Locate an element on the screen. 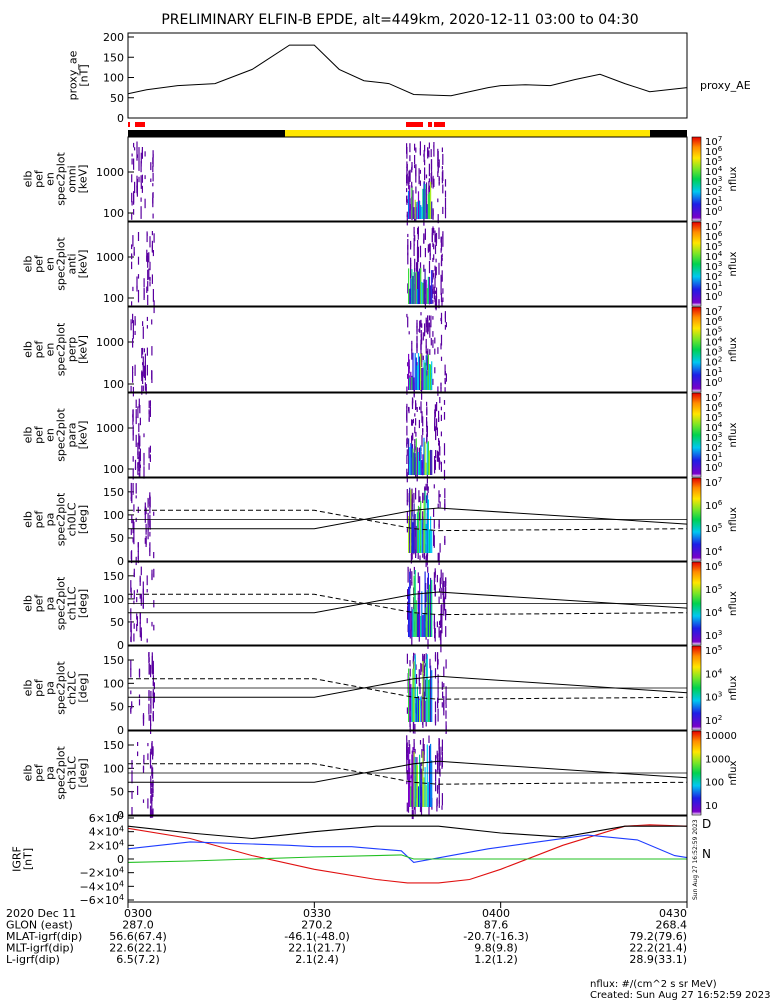 The width and height of the screenshot is (775, 1000). ylabel-line: pa is located at coordinates (50, 773).